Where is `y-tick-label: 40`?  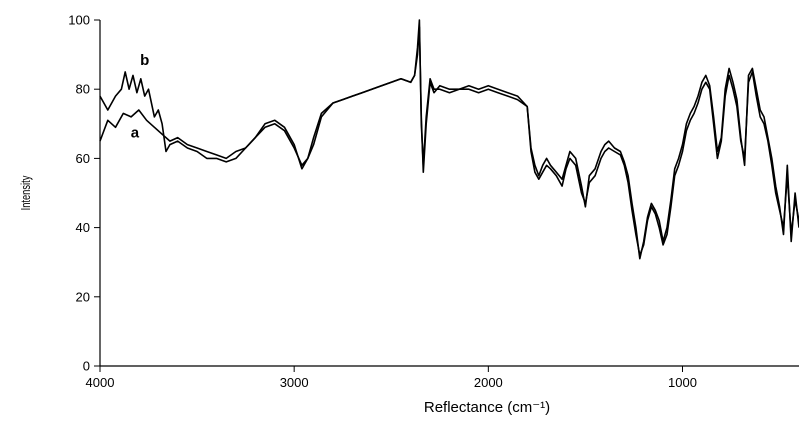 y-tick-label: 40 is located at coordinates (83, 227).